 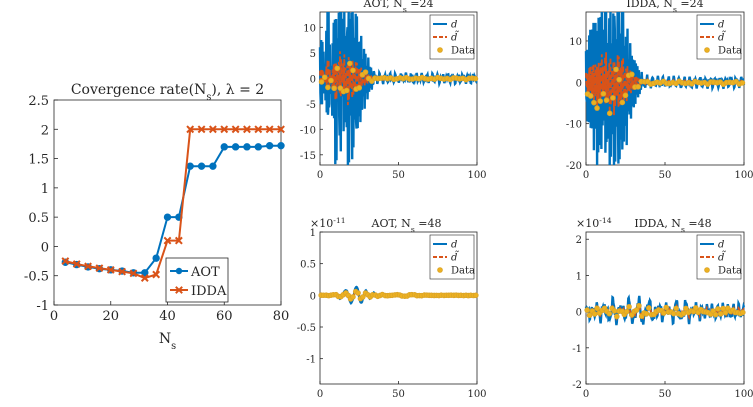 What do you see at coordinates (36, 277) in the screenshot?
I see `y-tick-label: -0.5` at bounding box center [36, 277].